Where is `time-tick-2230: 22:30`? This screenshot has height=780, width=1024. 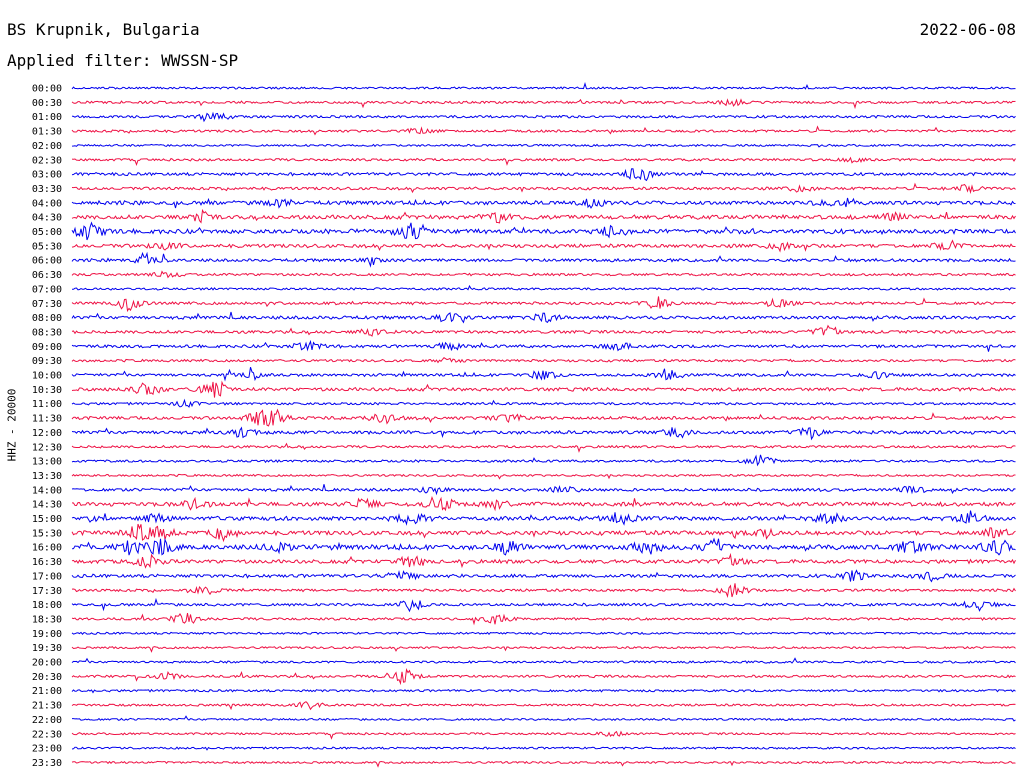
time-tick-2230: 22:30 is located at coordinates (47, 734).